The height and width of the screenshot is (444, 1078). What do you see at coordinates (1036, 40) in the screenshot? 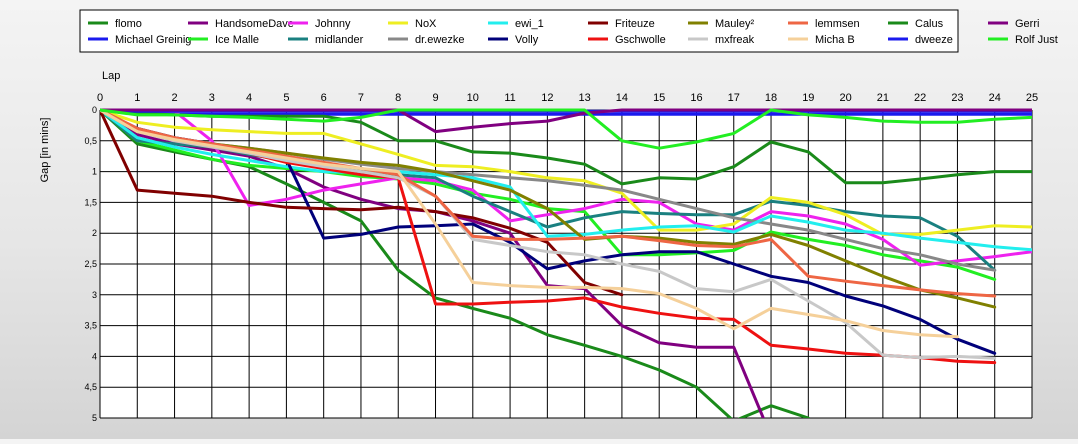
I see `legend-label-rolf-just: Rolf Just` at bounding box center [1036, 40].